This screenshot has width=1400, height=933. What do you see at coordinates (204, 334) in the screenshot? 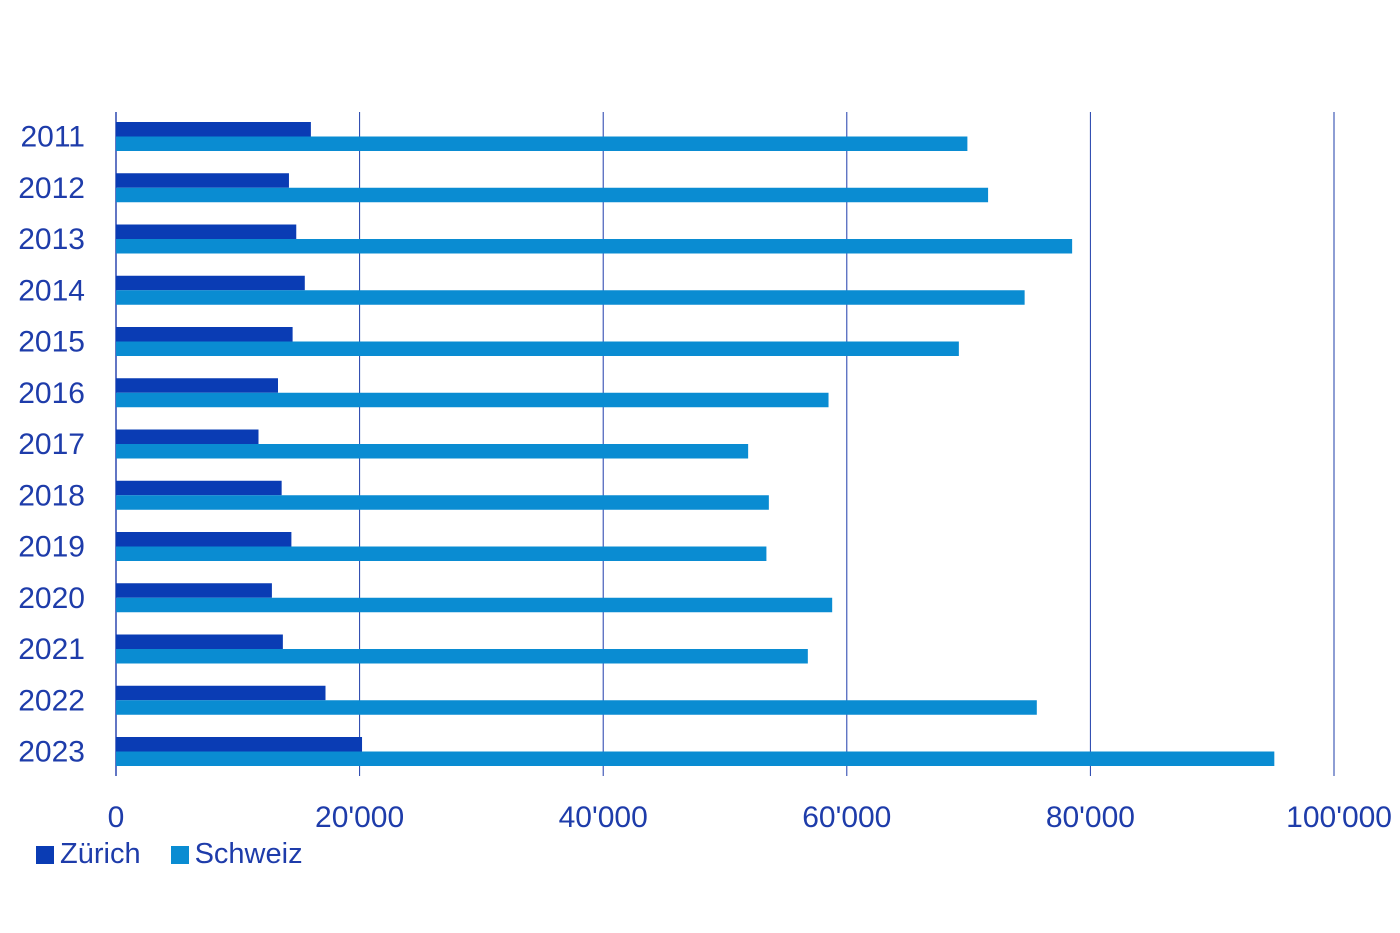
I see `bar-zrich-2015` at bounding box center [204, 334].